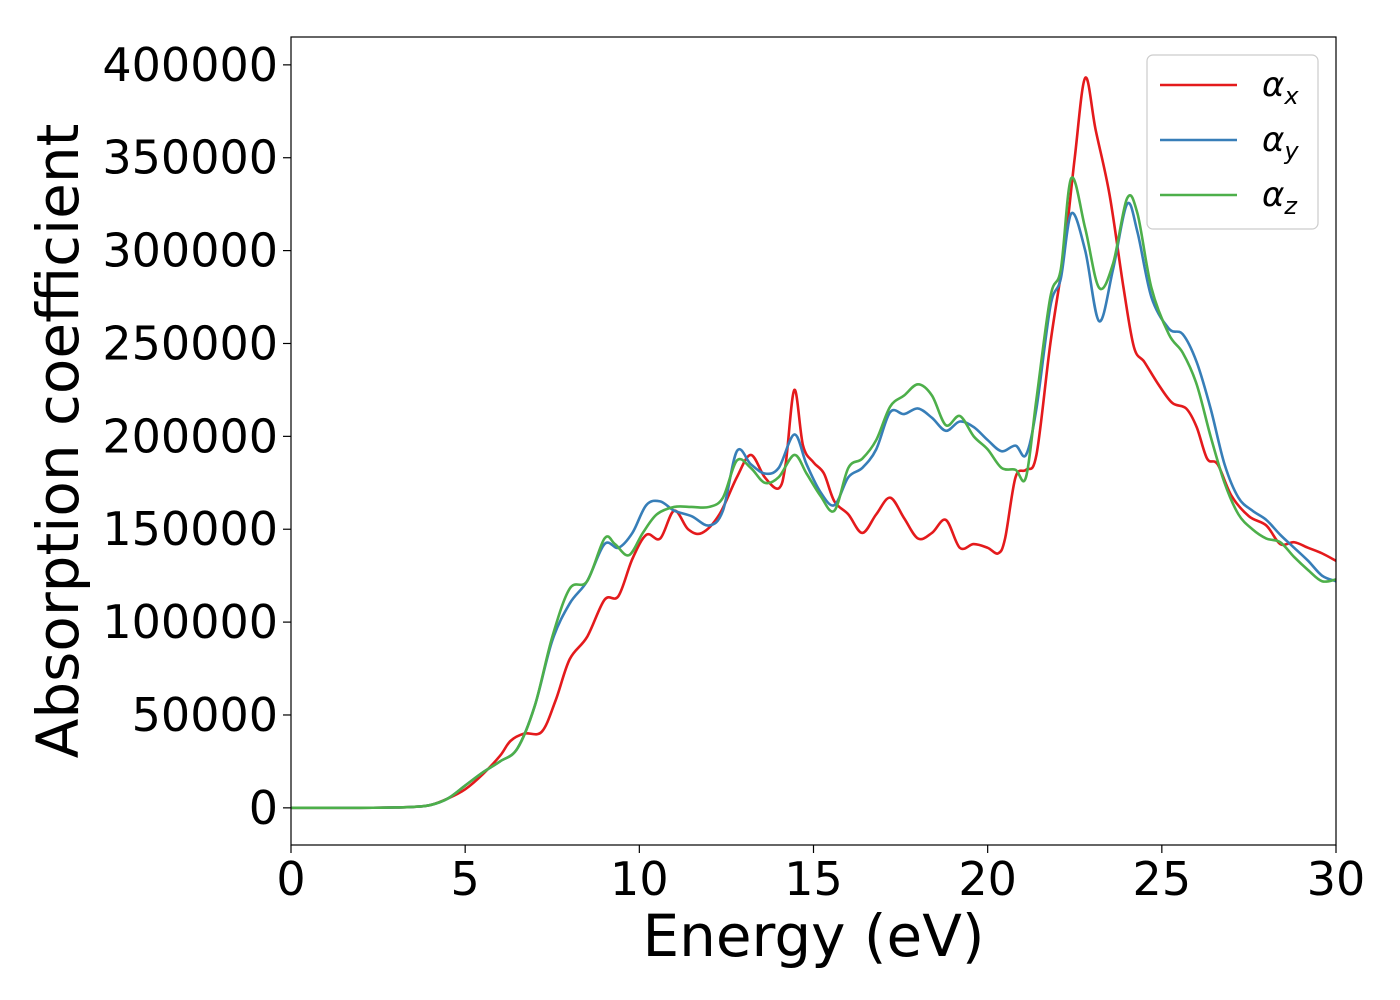  Describe the element at coordinates (813, 936) in the screenshot. I see `x-axis-title: Energy (eV)` at that location.